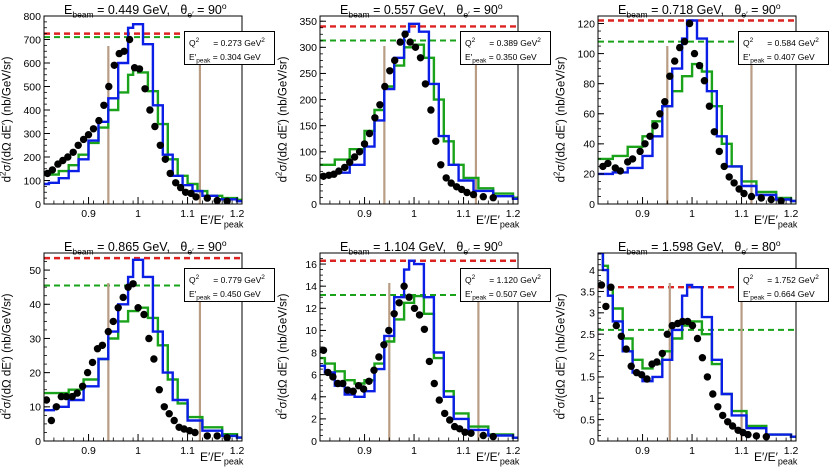  I want to click on y-axis-label: d2σ/(dΩ dE′) (nb/GeV/sr), so click(282, 119).